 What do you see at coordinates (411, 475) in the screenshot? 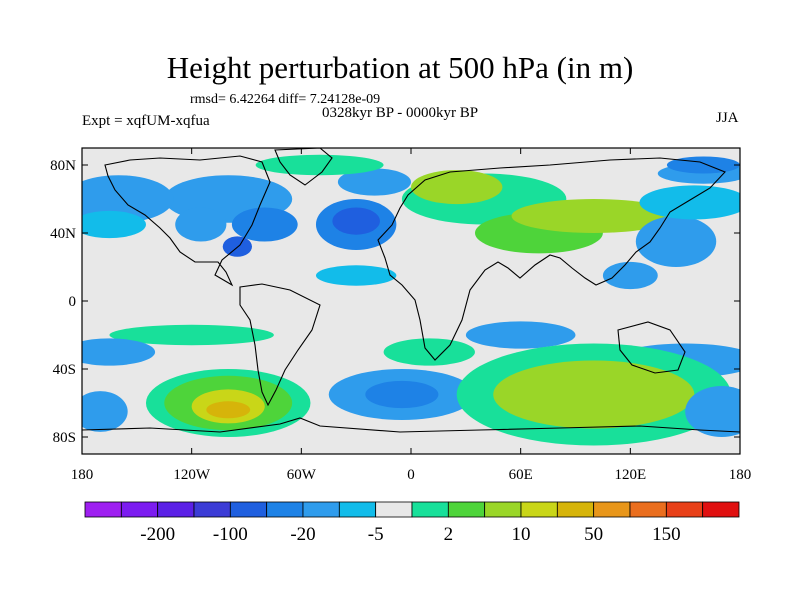
I see `x-tick-label: 0` at bounding box center [411, 475].